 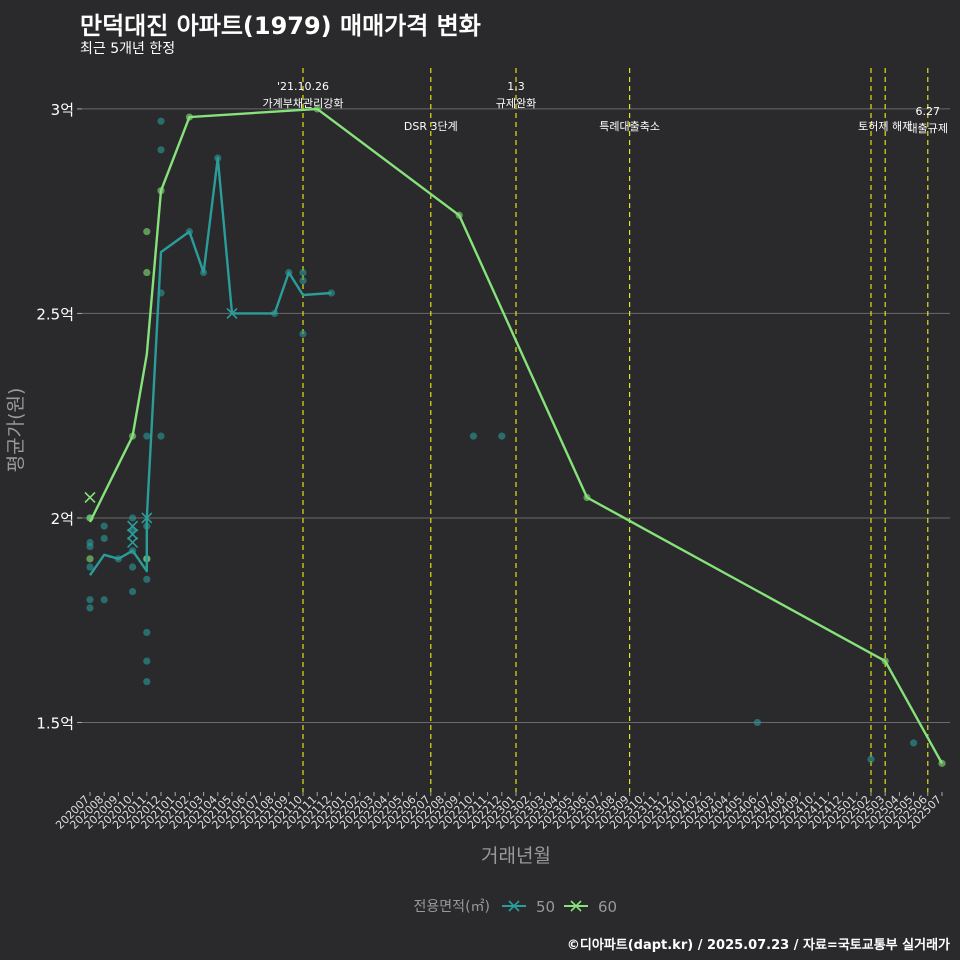 I want to click on legend-title: 전용면적(㎡), so click(x=452, y=907).